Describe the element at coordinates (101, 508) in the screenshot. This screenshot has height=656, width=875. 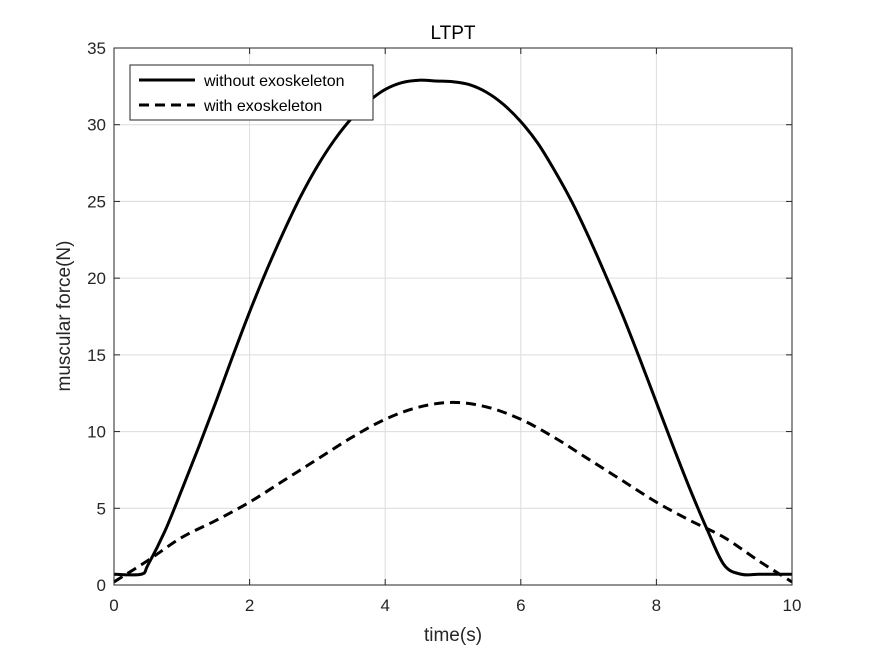
I see `y-tick-label: 5` at that location.